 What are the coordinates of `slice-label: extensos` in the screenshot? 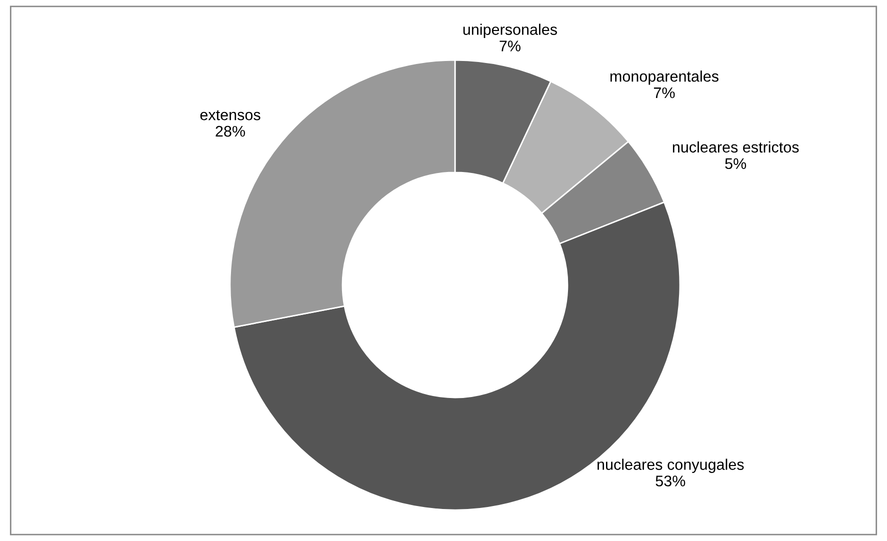 It's located at (230, 115).